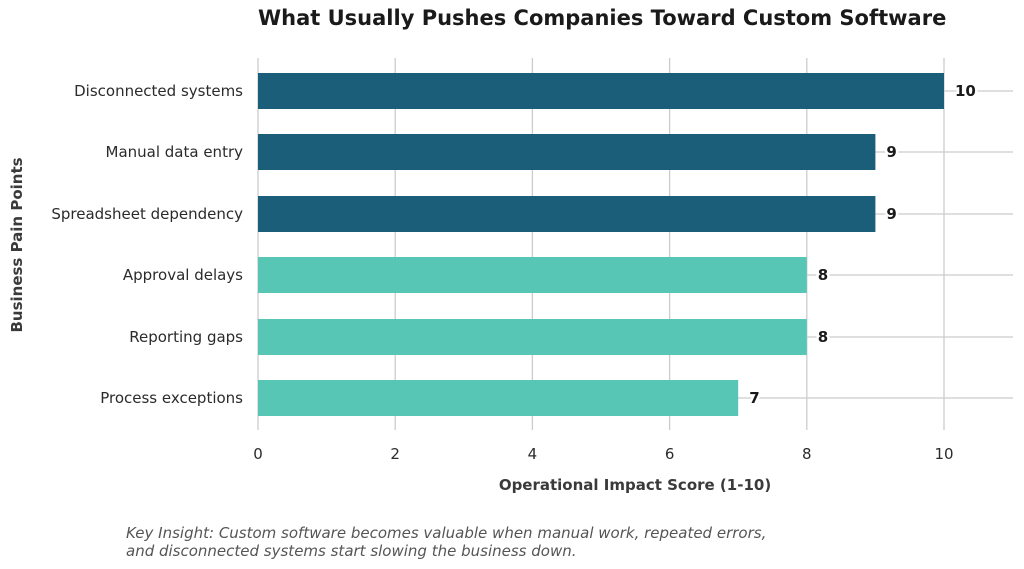 The image size is (1024, 569). What do you see at coordinates (807, 454) in the screenshot?
I see `x-tick-label: 8` at bounding box center [807, 454].